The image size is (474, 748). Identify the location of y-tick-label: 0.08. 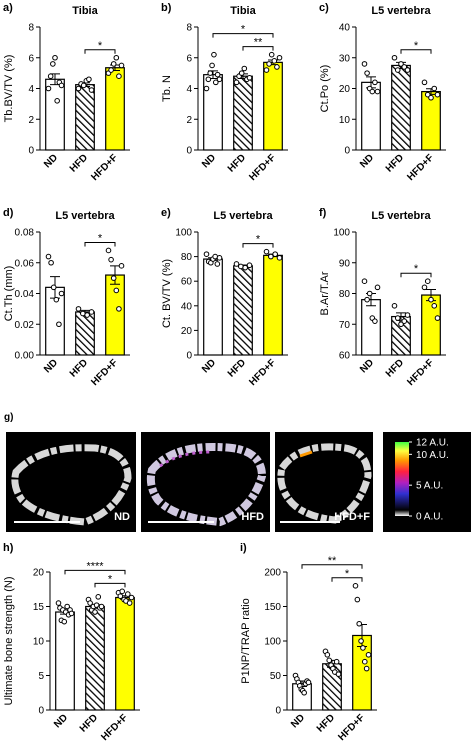
(25, 233).